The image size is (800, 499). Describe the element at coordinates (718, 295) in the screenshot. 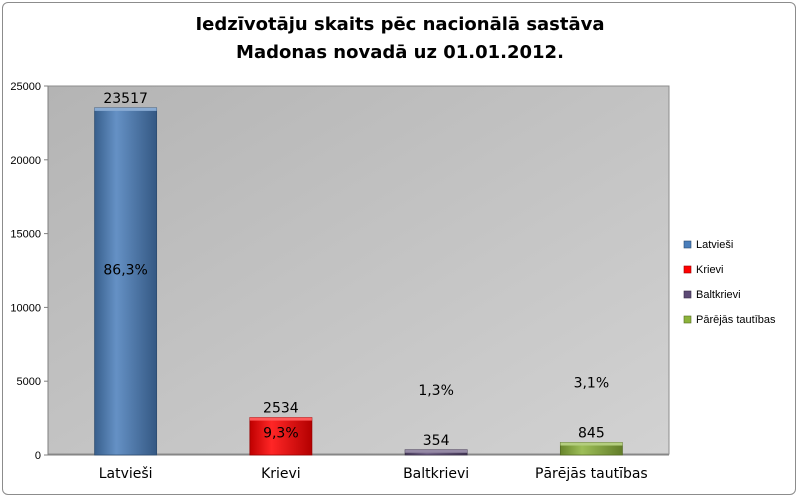

I see `legend-label: Baltkrievi` at that location.